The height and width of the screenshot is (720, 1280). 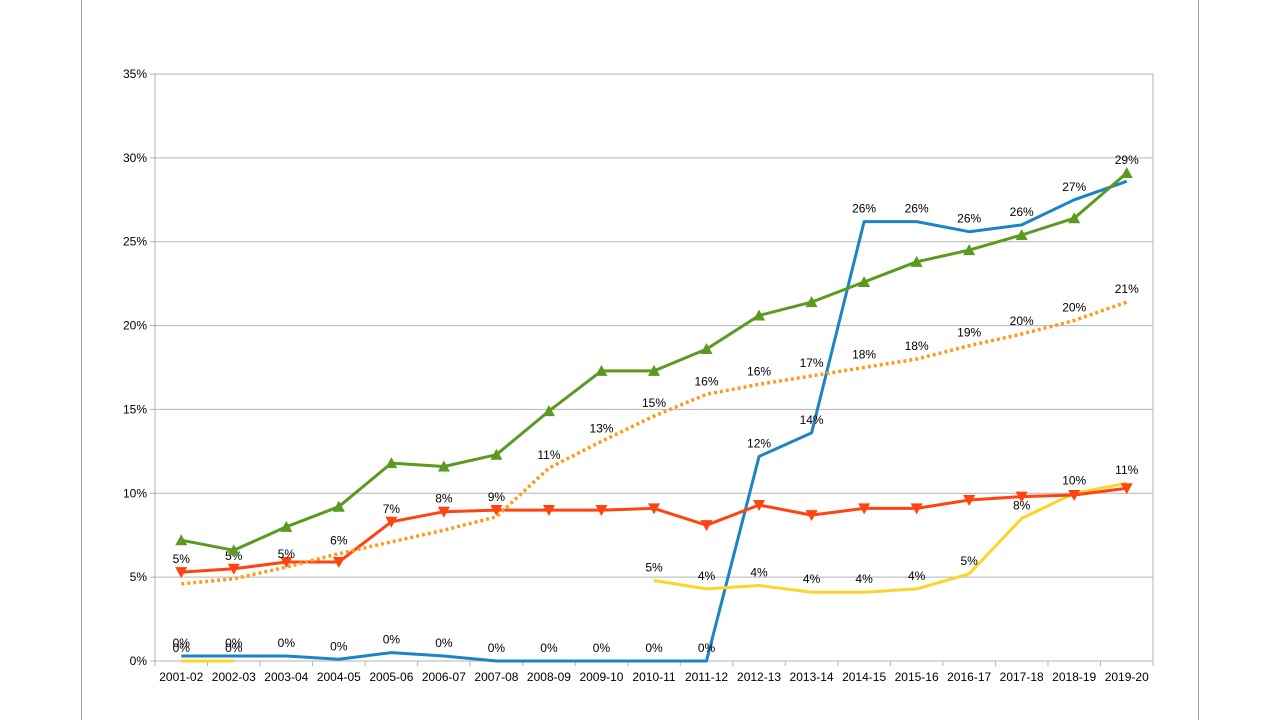 What do you see at coordinates (654, 403) in the screenshot?
I see `data-label-series-4: 15%` at bounding box center [654, 403].